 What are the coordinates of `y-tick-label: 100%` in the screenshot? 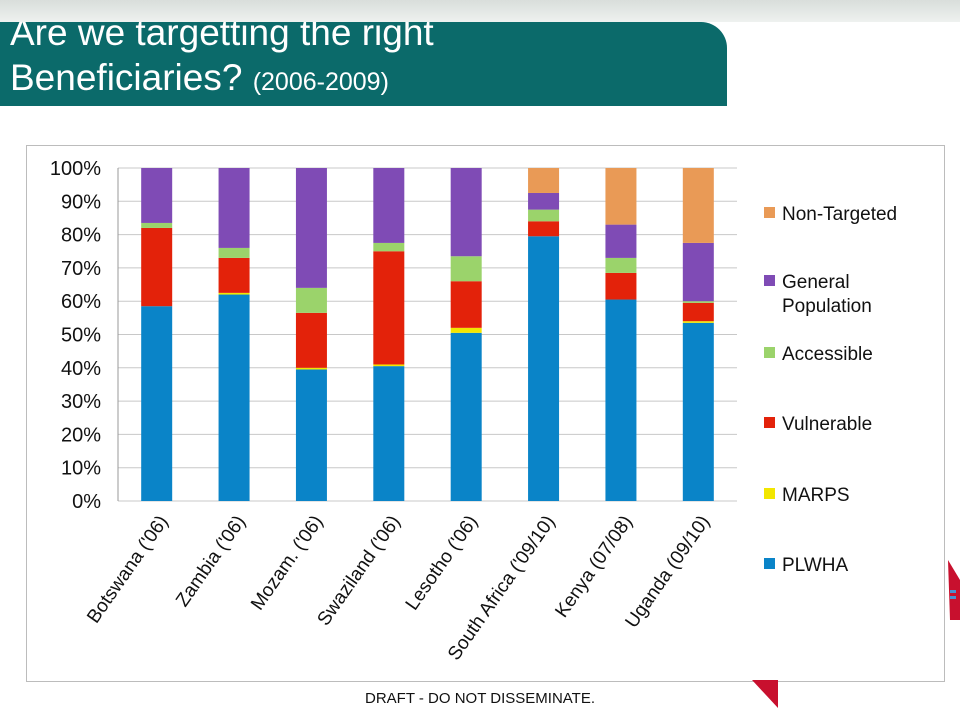 It's located at (75, 169).